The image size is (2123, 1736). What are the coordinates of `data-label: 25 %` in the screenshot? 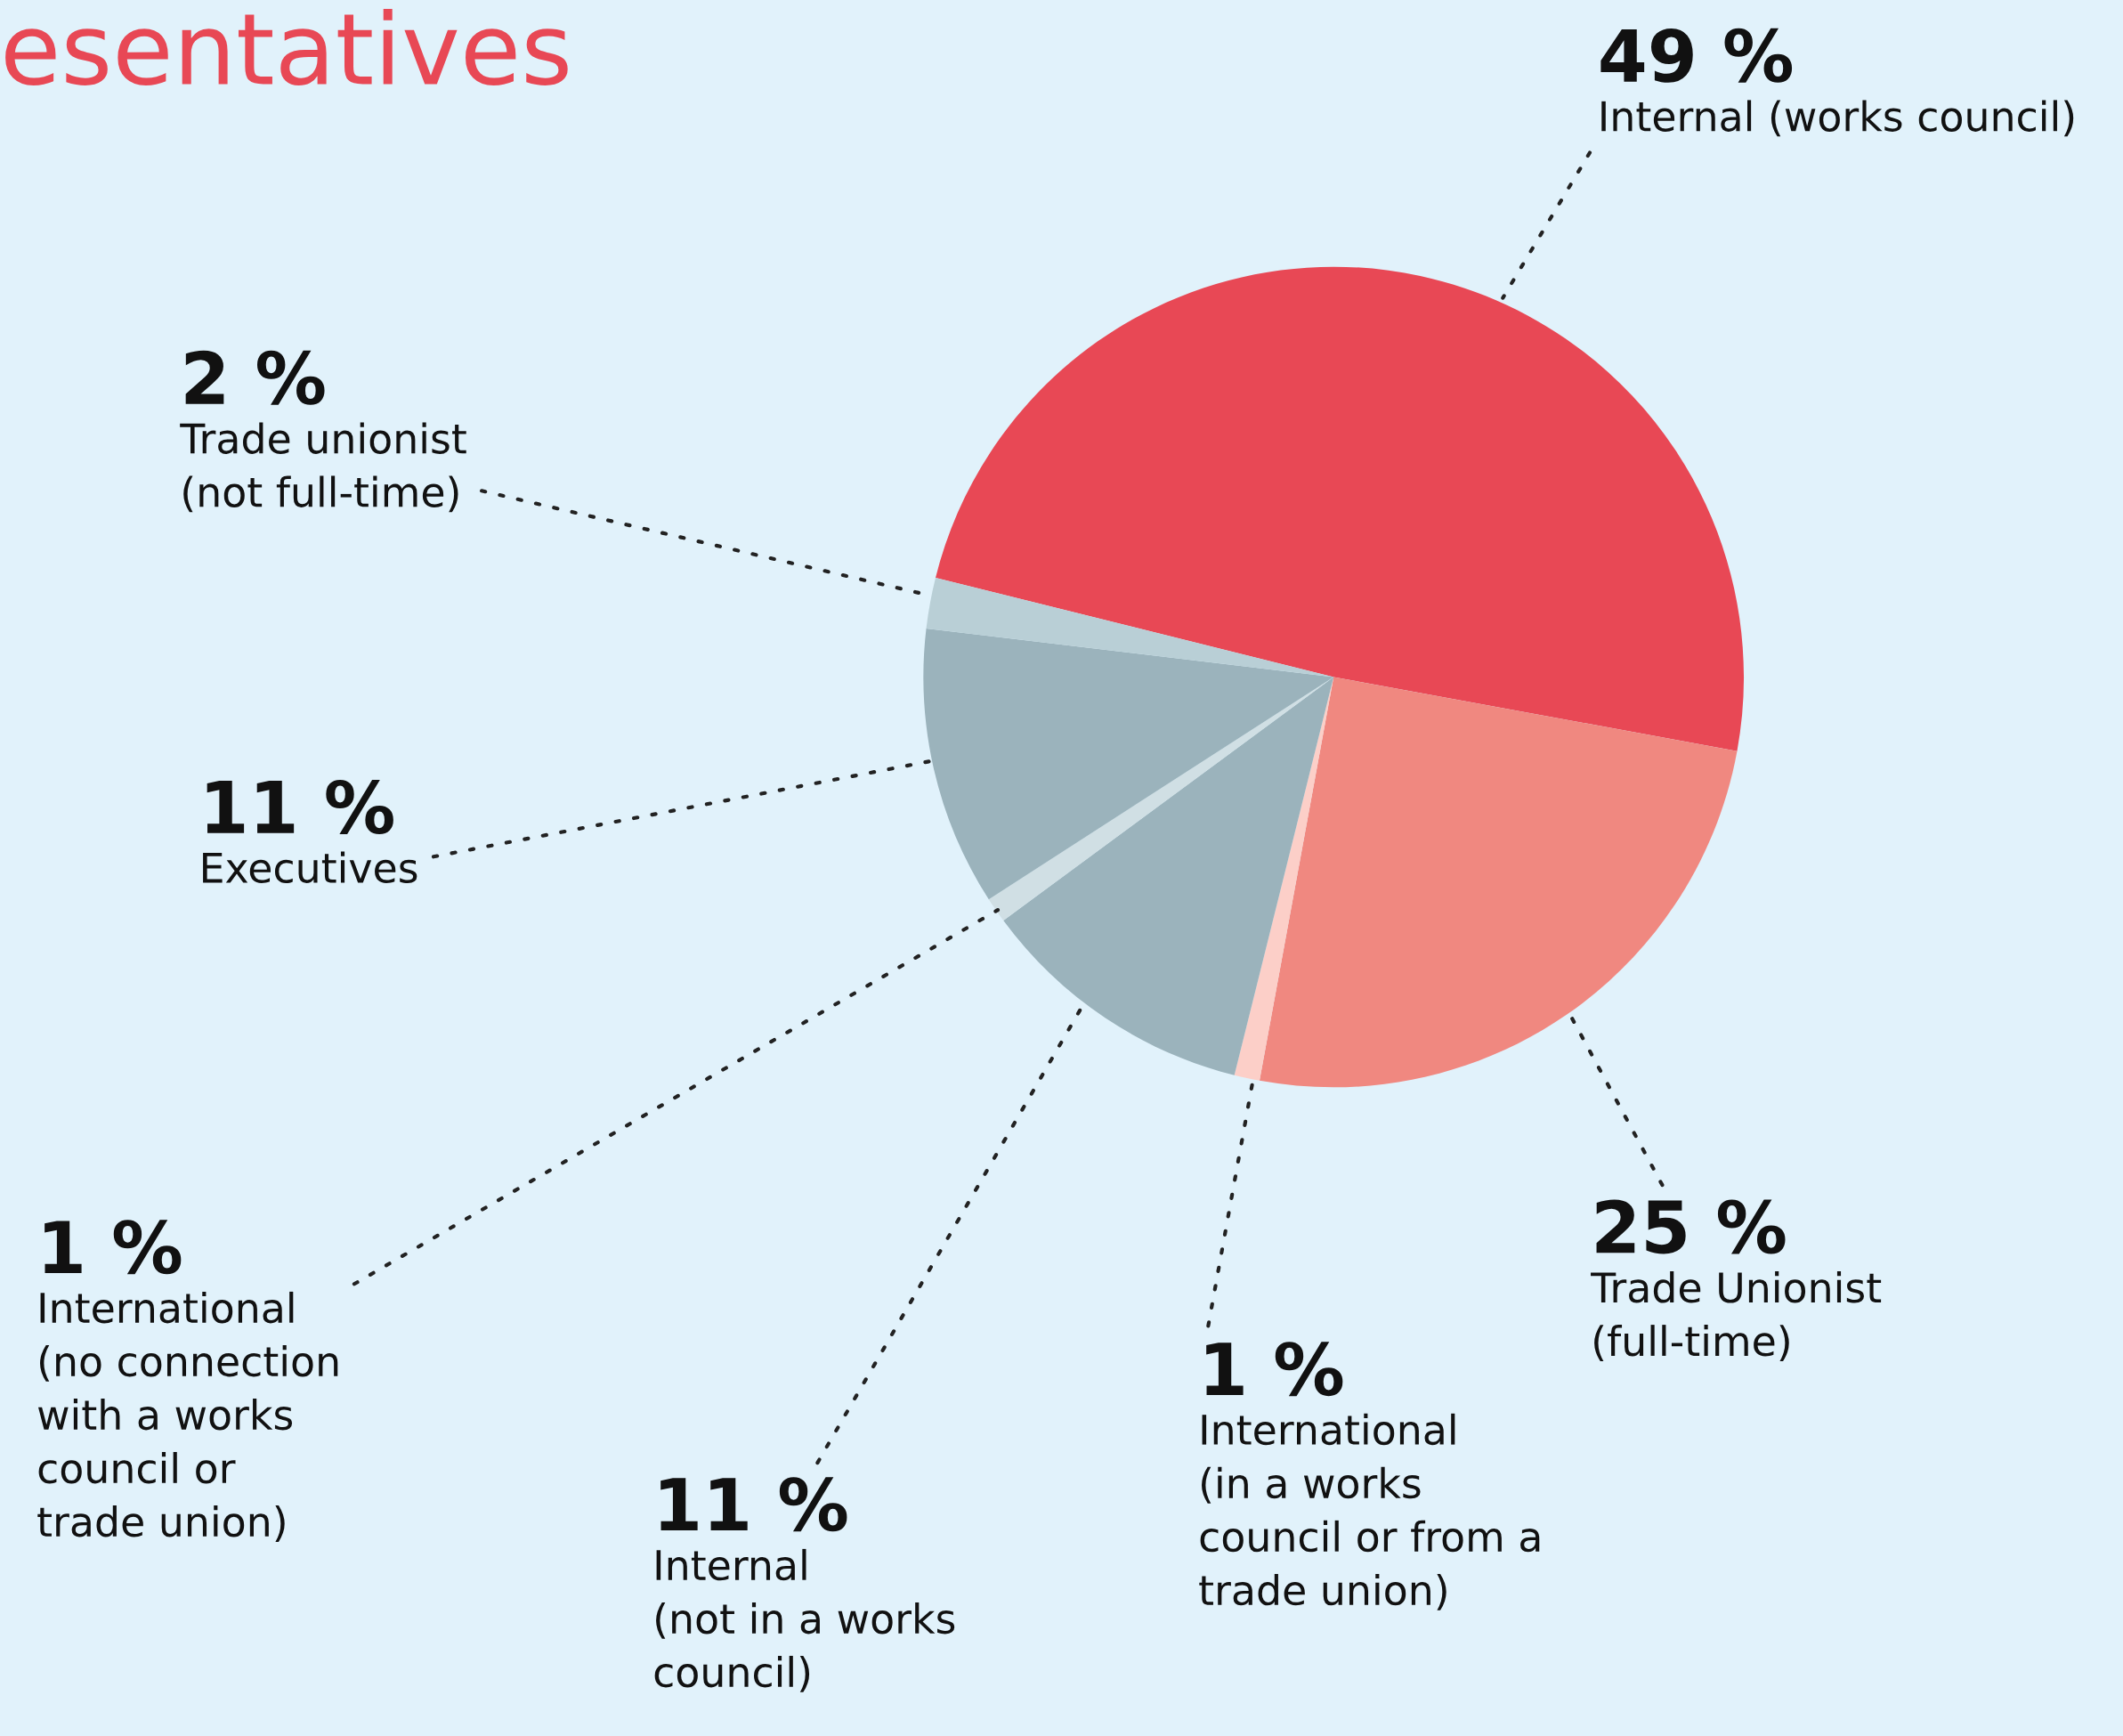 It's located at (1691, 1226).